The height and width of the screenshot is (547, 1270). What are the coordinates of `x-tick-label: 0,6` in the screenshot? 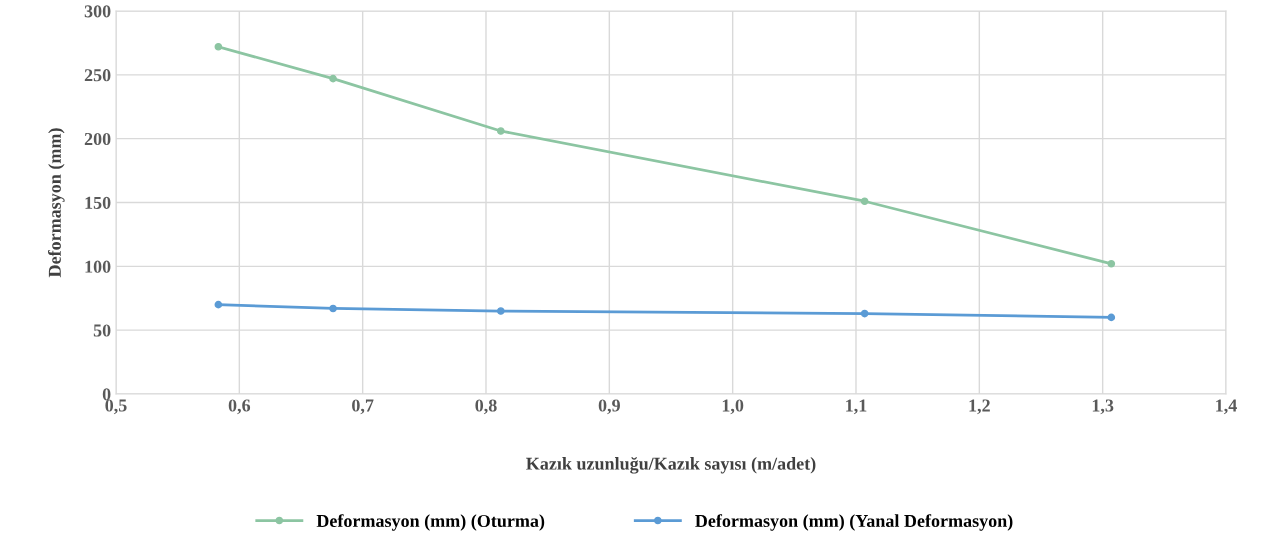 It's located at (239, 407).